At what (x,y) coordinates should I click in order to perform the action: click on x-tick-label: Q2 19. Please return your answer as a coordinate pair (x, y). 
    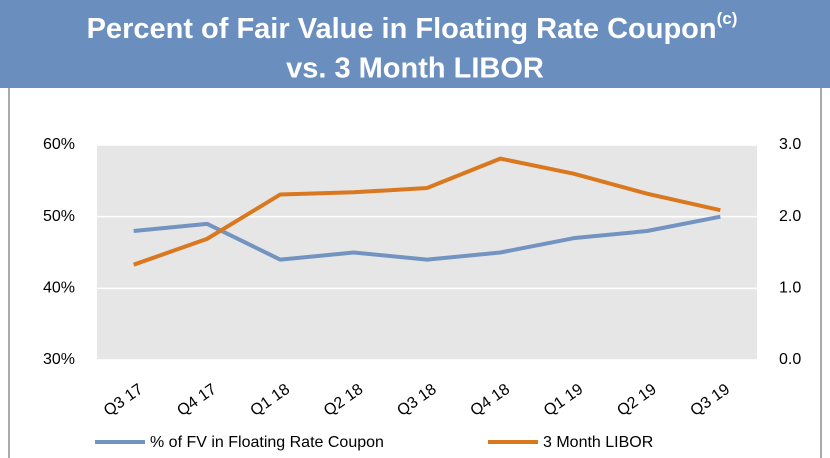
    Looking at the image, I should click on (637, 400).